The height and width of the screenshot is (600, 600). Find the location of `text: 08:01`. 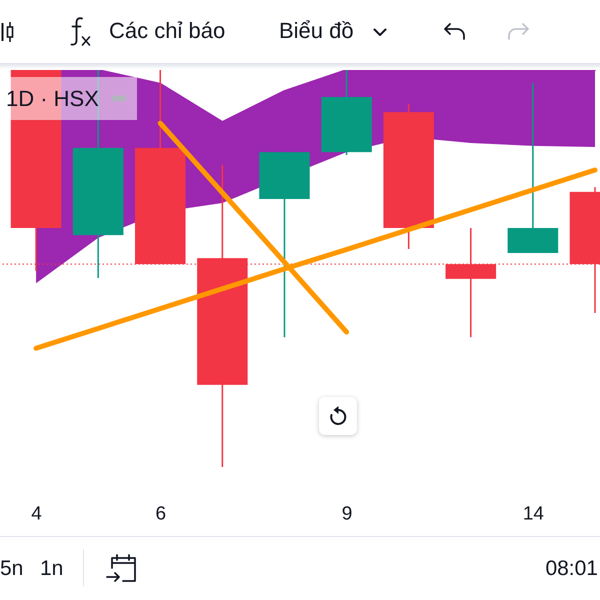

text: 08:01 is located at coordinates (571, 569).